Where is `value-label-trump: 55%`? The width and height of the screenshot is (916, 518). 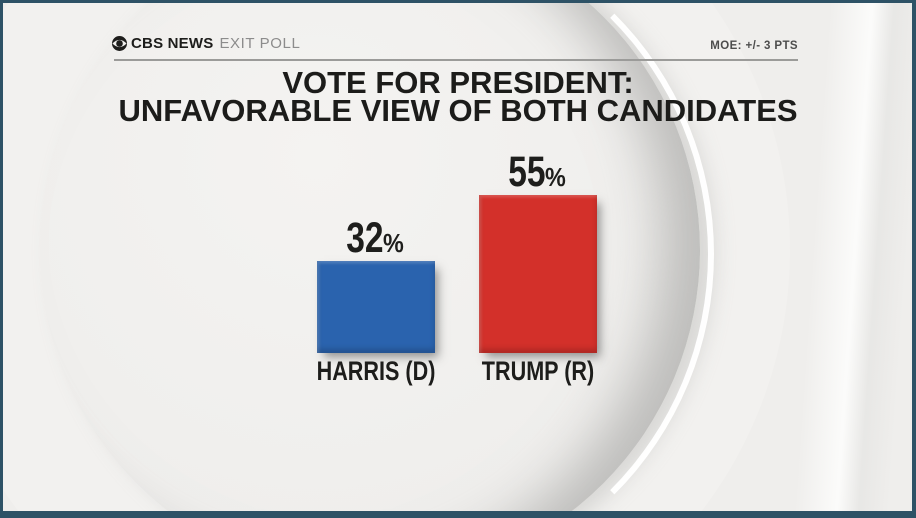
value-label-trump: 55% is located at coordinates (538, 172).